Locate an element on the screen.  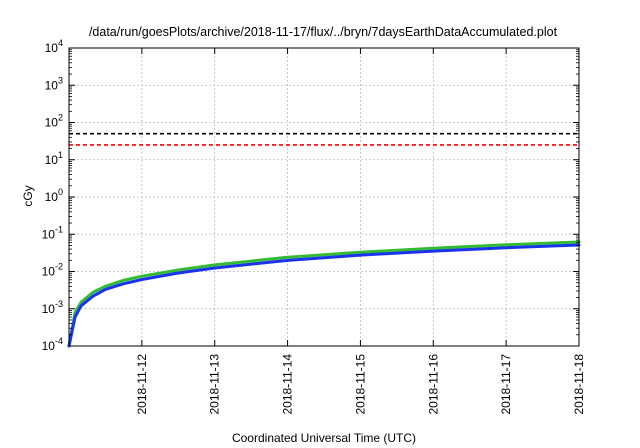
y-tick-label-exponent: 1 is located at coordinates (60, 155).